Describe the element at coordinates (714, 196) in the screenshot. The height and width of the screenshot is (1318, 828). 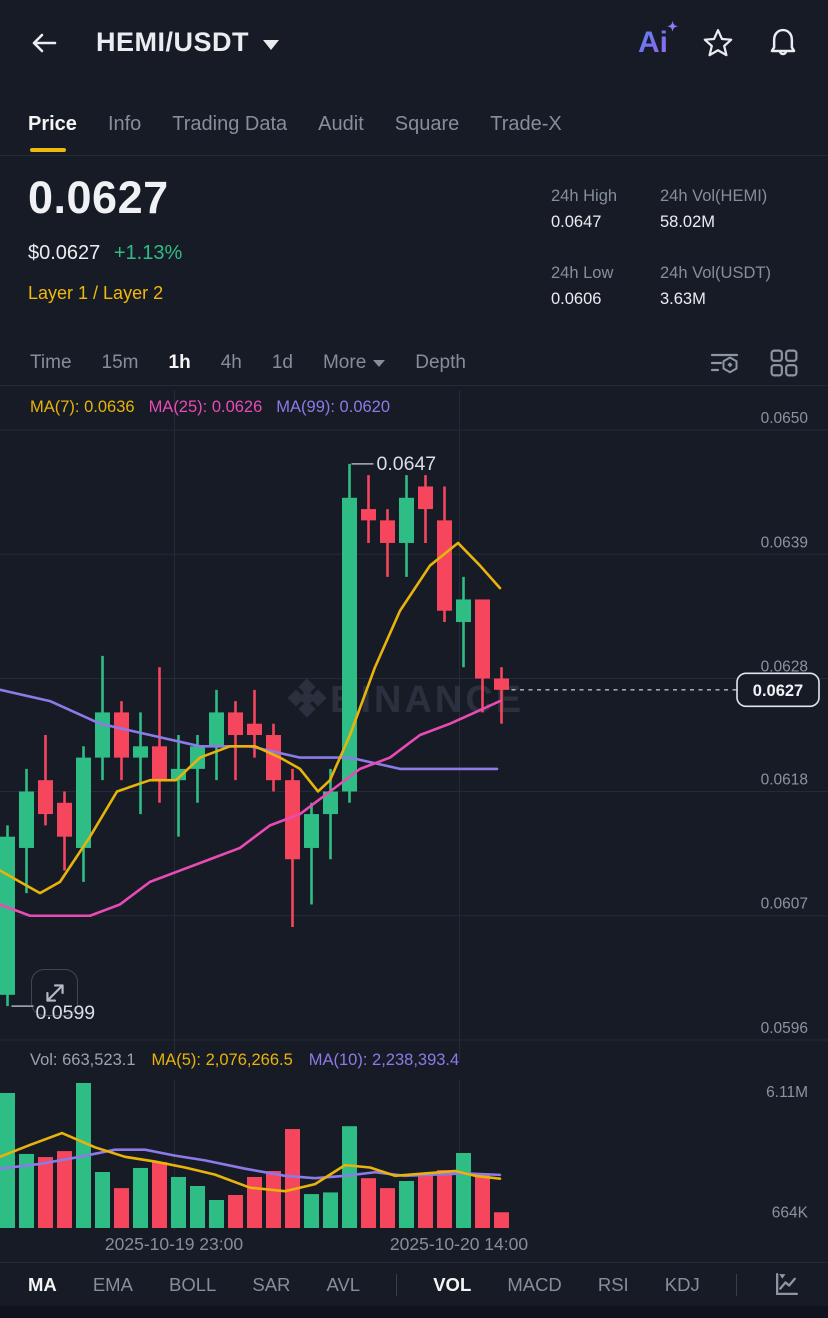
I see `stat-label: 24h Vol(HEMI)` at that location.